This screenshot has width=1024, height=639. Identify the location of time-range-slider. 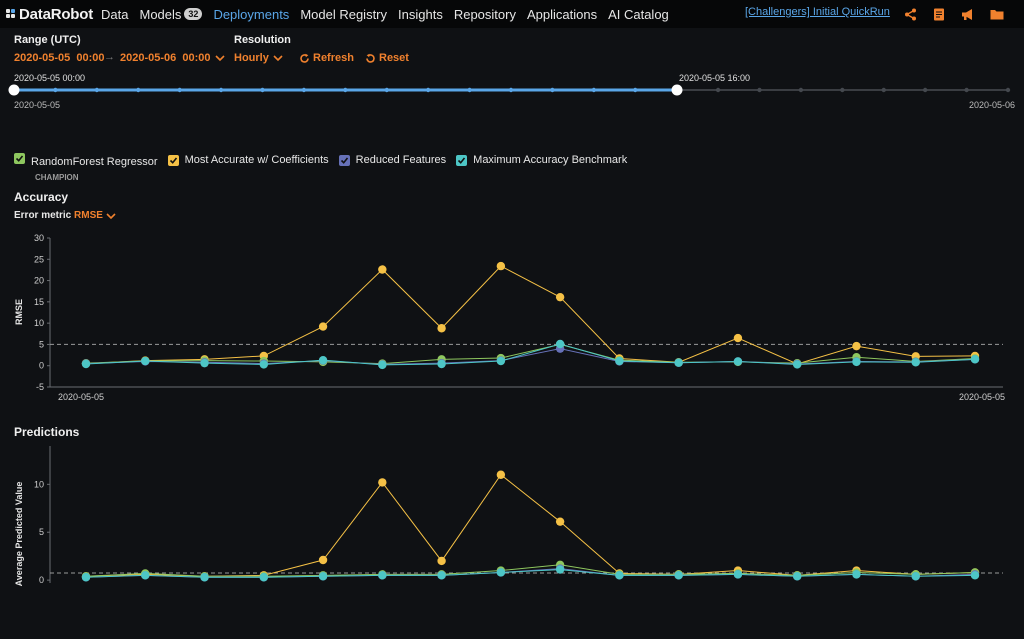
(512, 90).